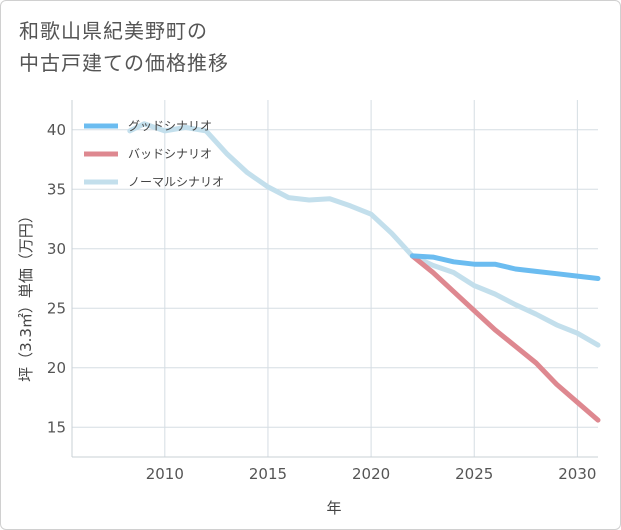 The height and width of the screenshot is (530, 621). Describe the element at coordinates (56, 130) in the screenshot. I see `y-tick-label: 40` at that location.